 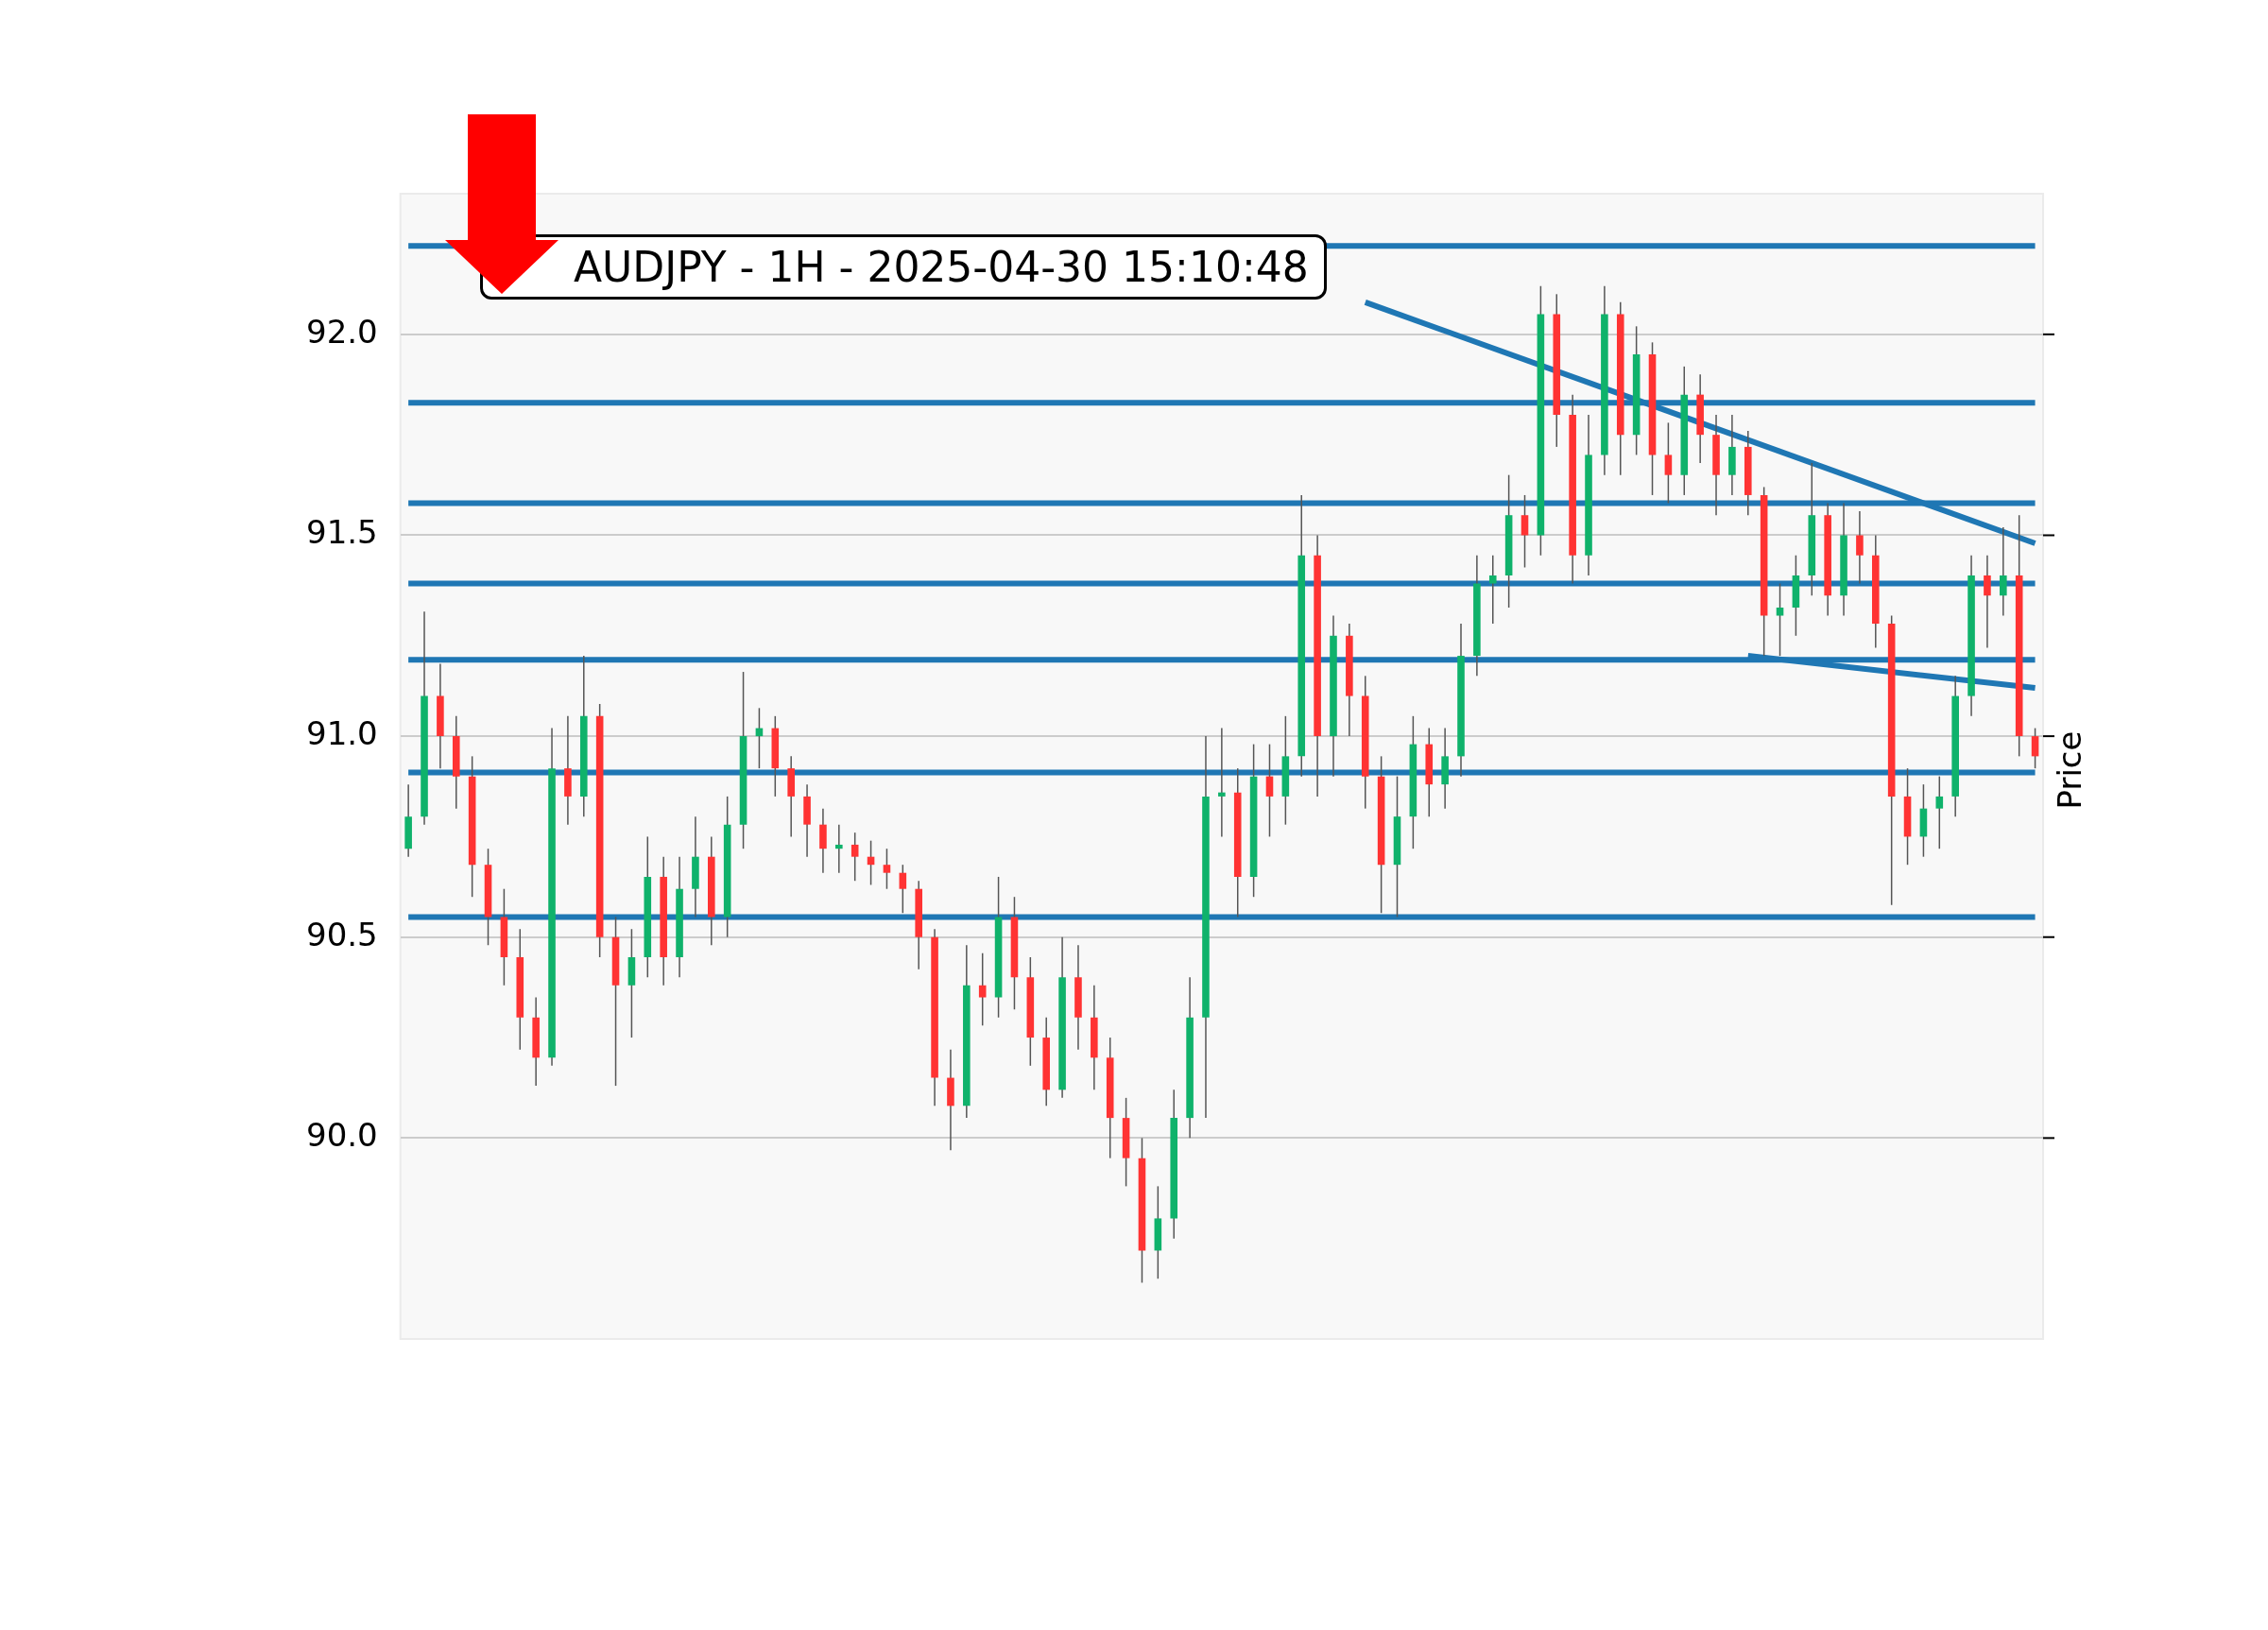 I want to click on y-tick-label: 90.0, so click(x=342, y=1136).